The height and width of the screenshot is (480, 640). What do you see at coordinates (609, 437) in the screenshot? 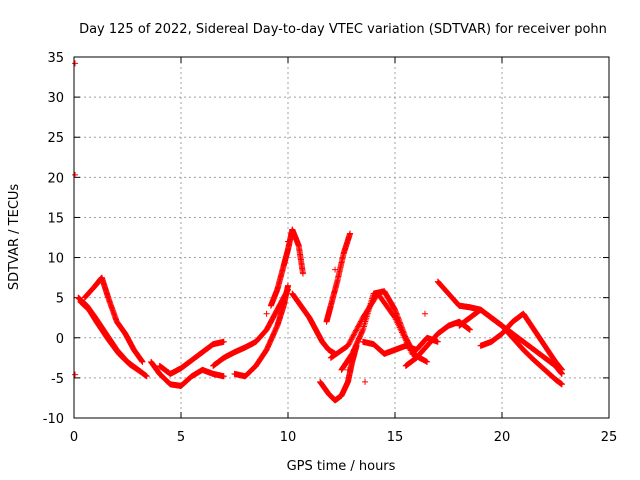
I see `x-tick-label: 25` at bounding box center [609, 437].